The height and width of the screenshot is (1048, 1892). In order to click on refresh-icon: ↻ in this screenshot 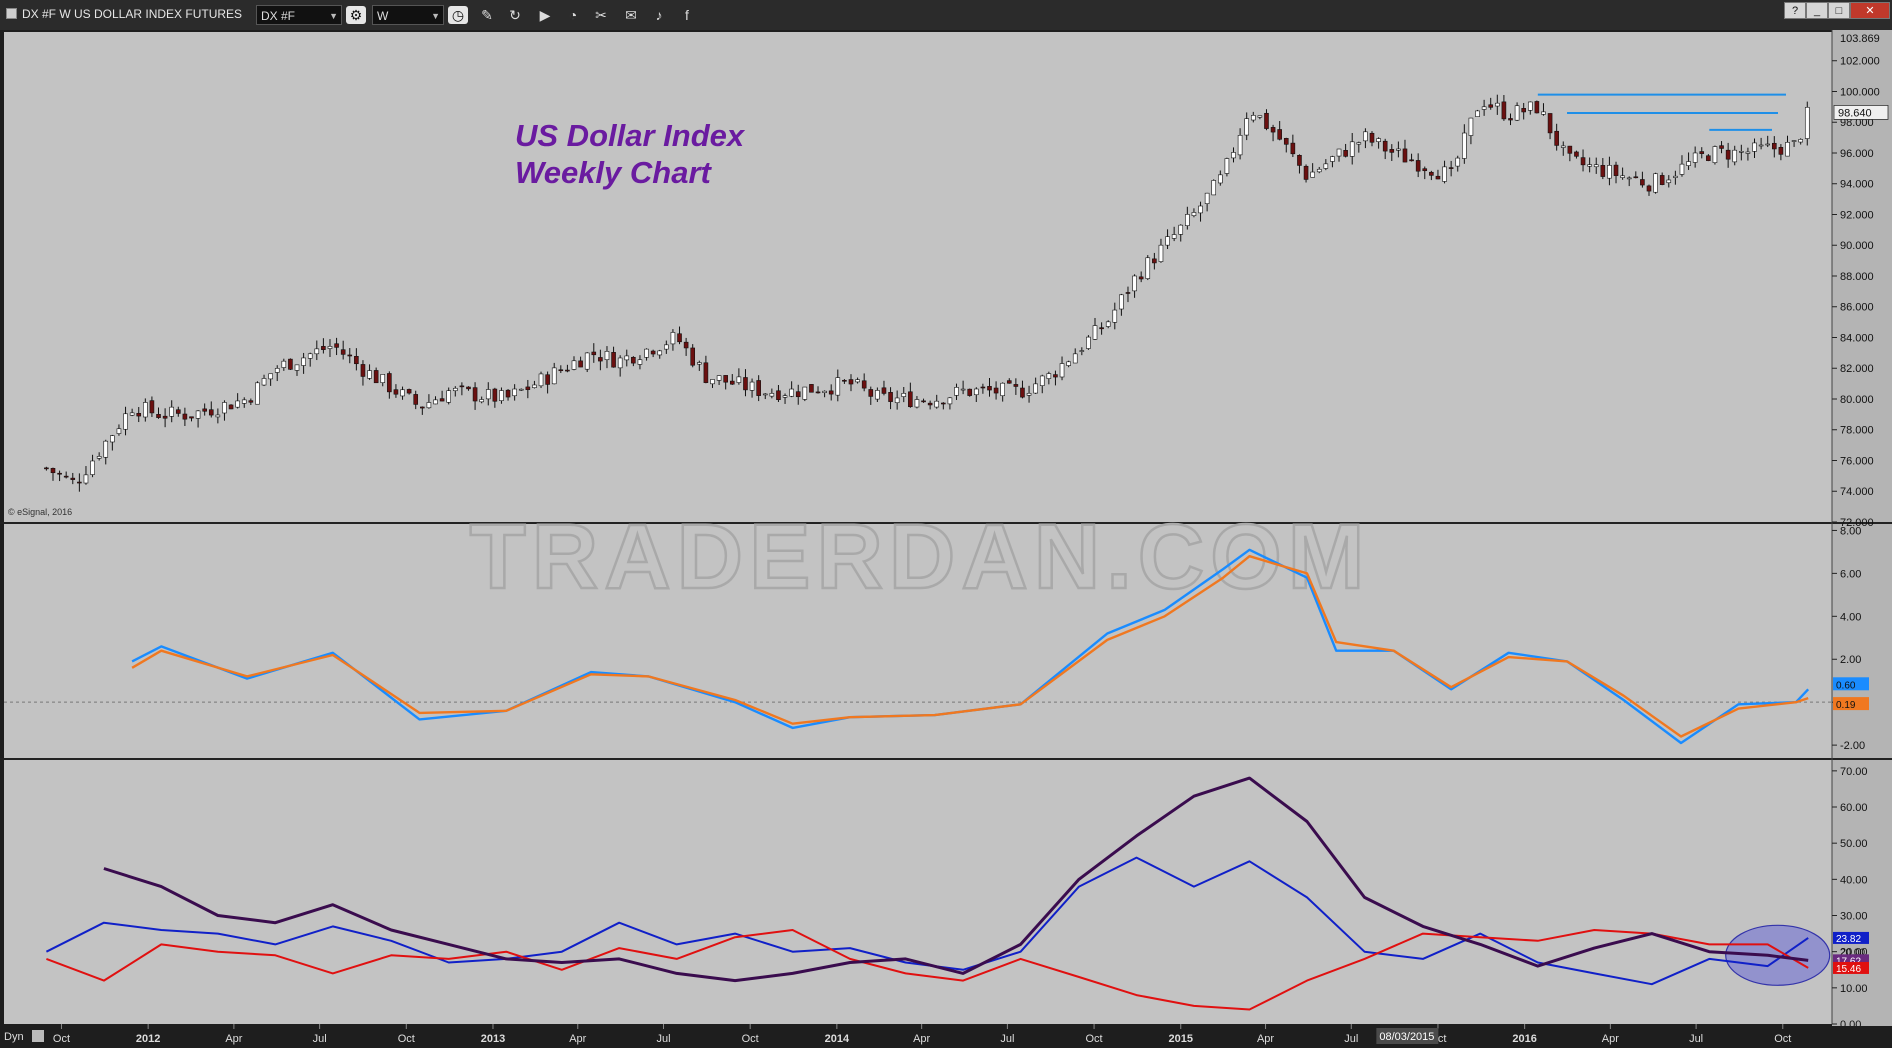, I will do `click(515, 15)`.